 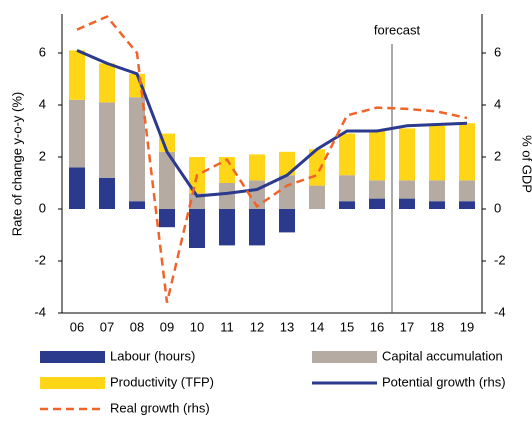 I want to click on x-tick-label: 14, so click(x=317, y=326).